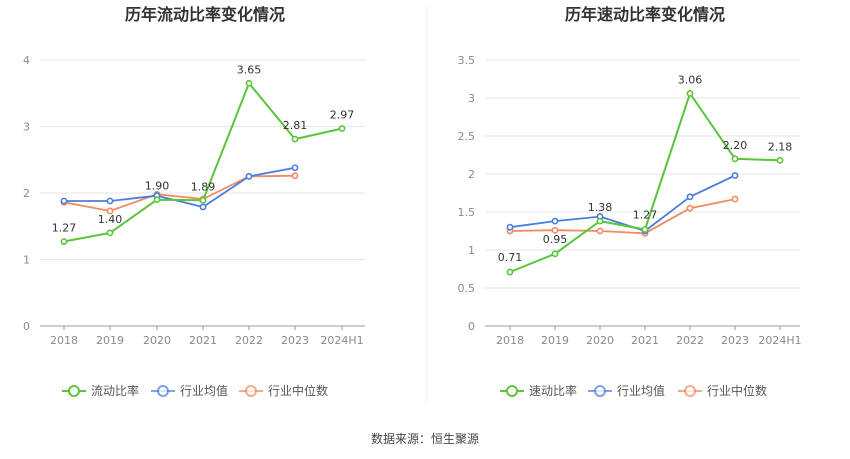 Image resolution: width=850 pixels, height=459 pixels. What do you see at coordinates (467, 60) in the screenshot?
I see `y-tick-label: 3.5` at bounding box center [467, 60].